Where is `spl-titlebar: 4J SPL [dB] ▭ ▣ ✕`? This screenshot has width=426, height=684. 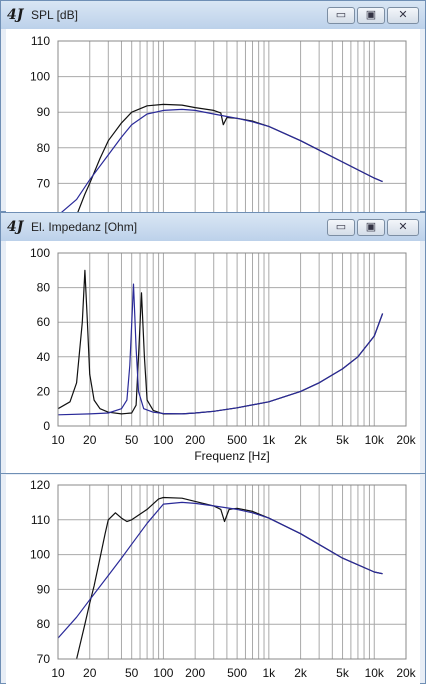 spl-titlebar: 4J SPL [dB] ▭ ▣ ✕ is located at coordinates (213, 15).